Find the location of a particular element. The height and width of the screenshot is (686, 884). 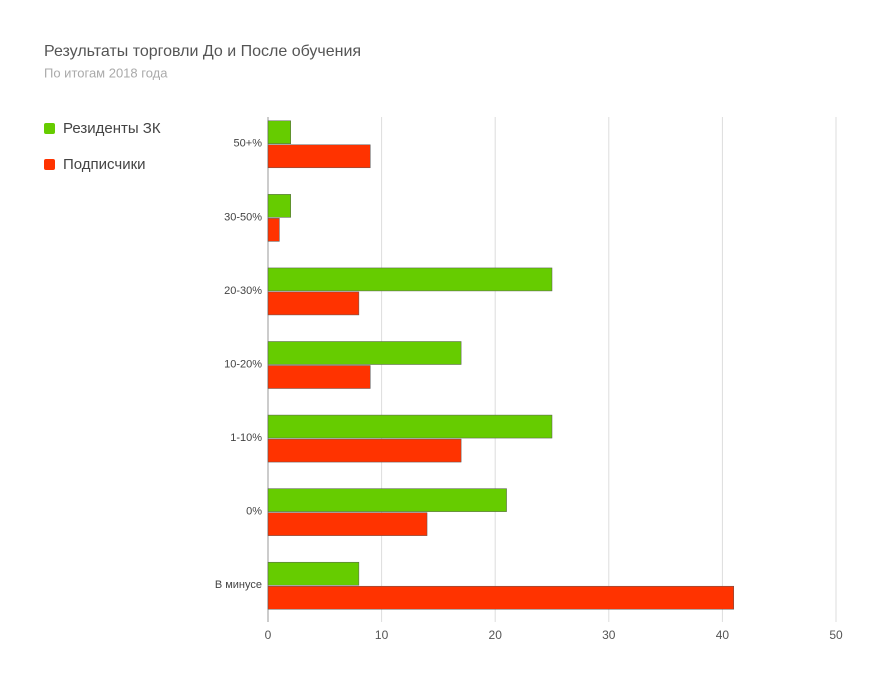

y-tick-label: 50+% is located at coordinates (248, 144).